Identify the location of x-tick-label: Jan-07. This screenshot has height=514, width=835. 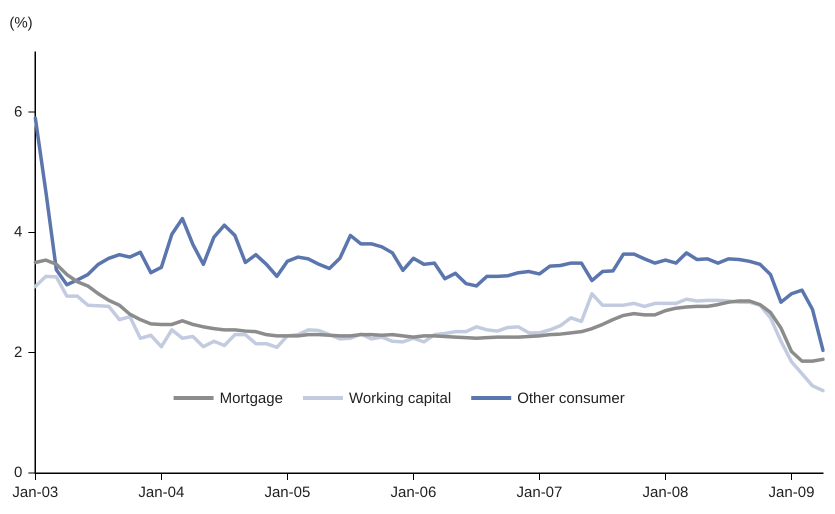
(539, 493).